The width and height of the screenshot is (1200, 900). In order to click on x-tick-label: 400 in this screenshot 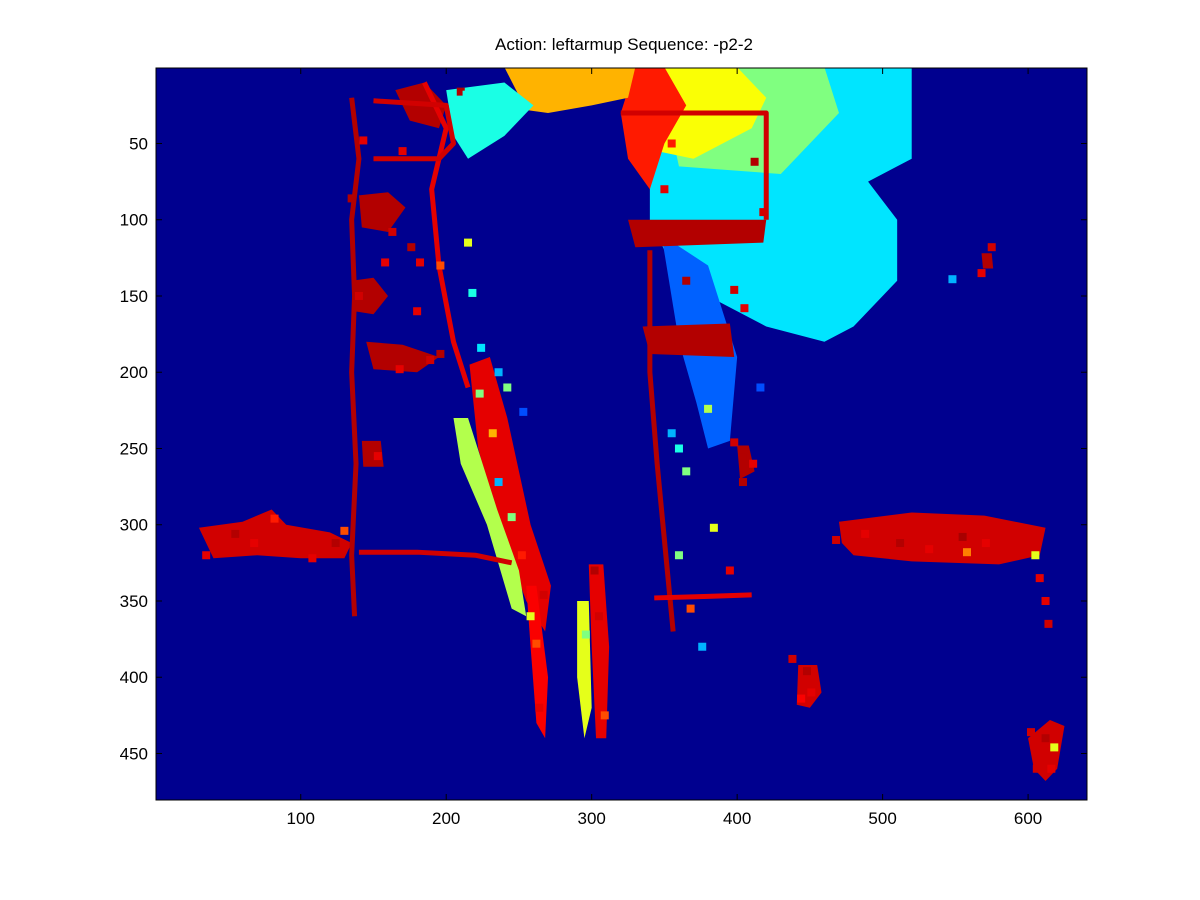, I will do `click(737, 818)`.